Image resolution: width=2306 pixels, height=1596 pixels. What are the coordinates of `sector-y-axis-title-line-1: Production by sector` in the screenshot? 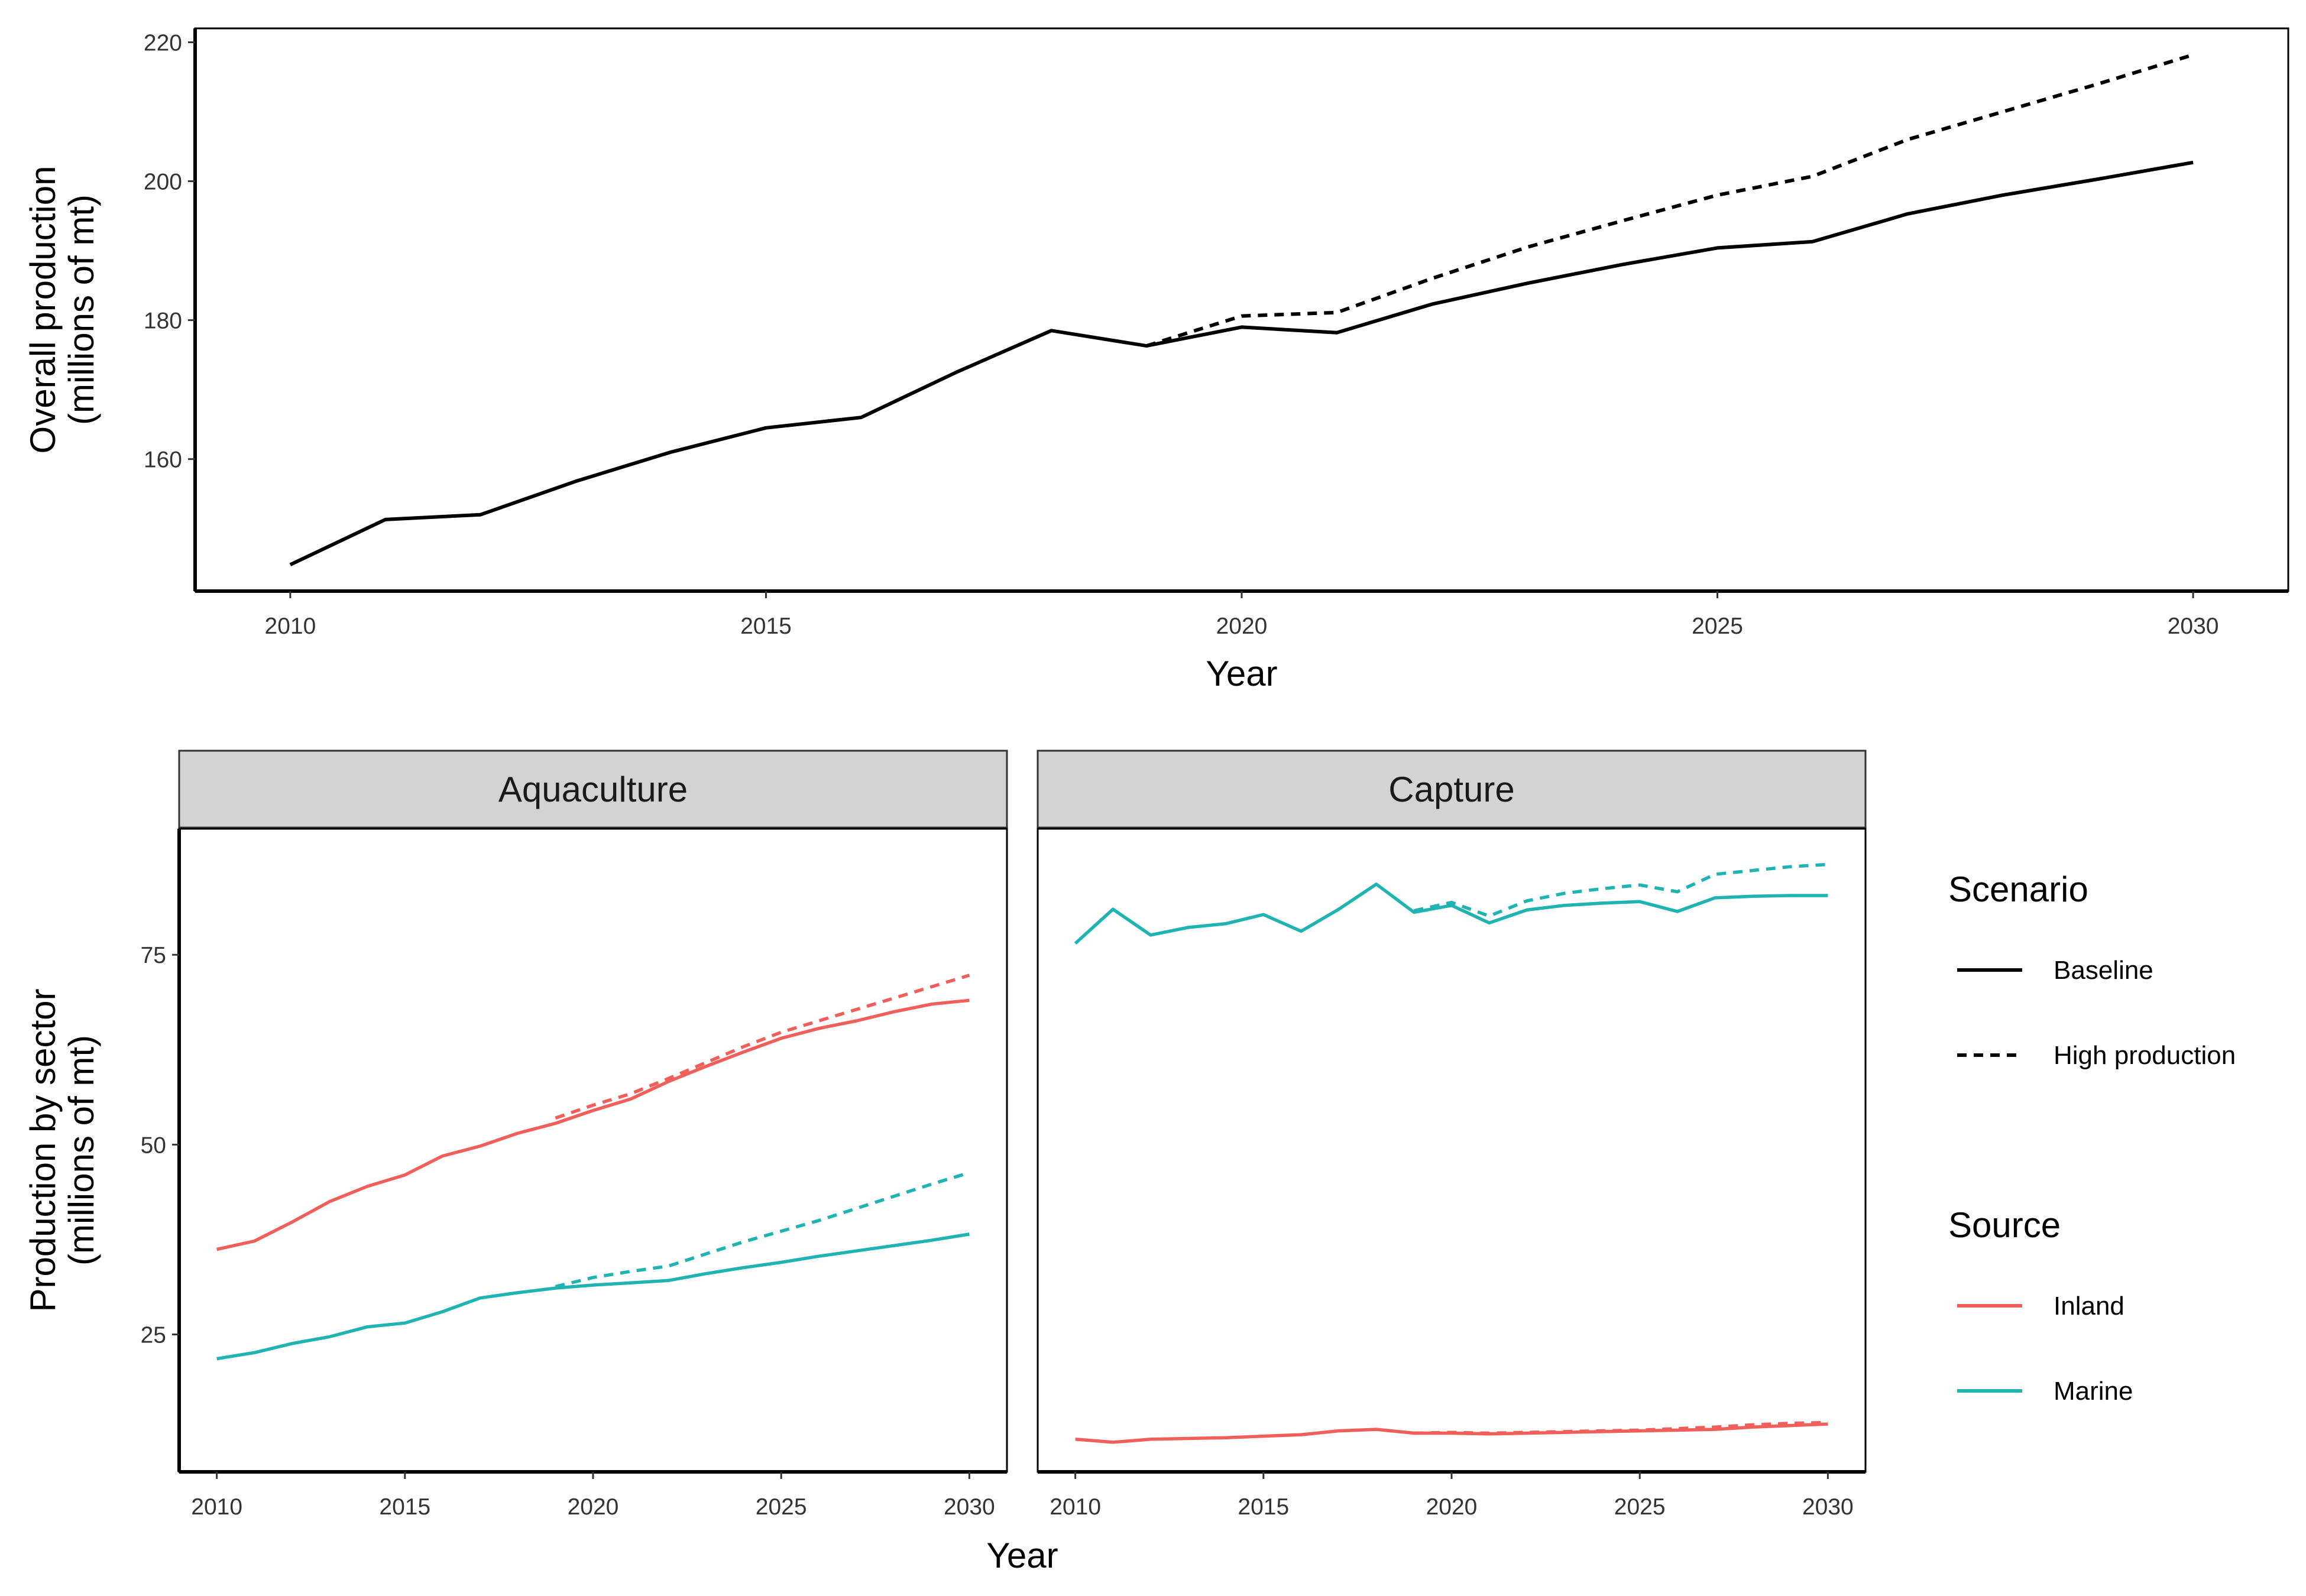 It's located at (43, 1150).